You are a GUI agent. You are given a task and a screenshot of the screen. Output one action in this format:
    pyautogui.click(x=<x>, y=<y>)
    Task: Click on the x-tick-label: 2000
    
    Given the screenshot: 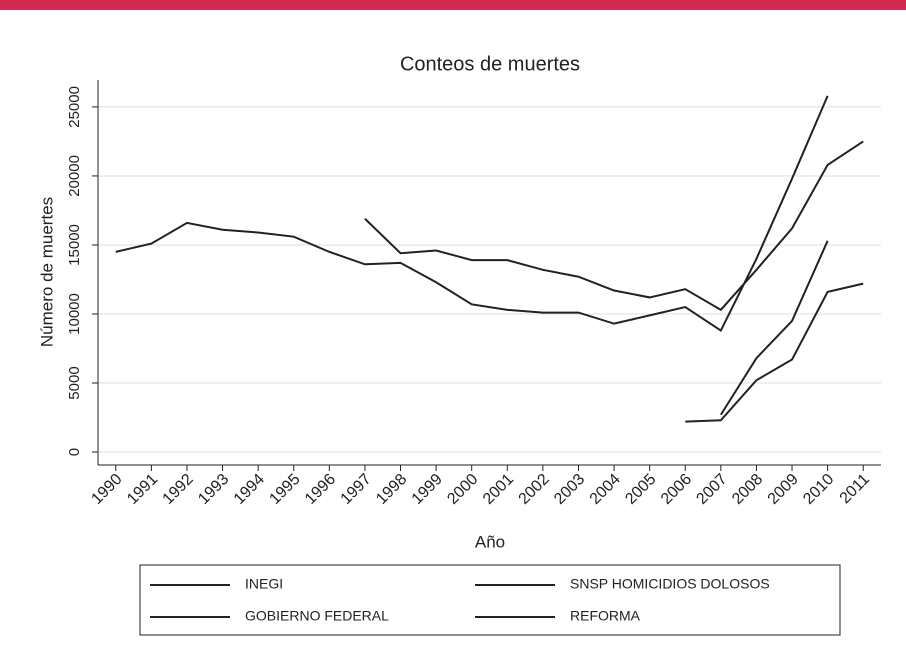 What is the action you would take?
    pyautogui.click(x=462, y=489)
    